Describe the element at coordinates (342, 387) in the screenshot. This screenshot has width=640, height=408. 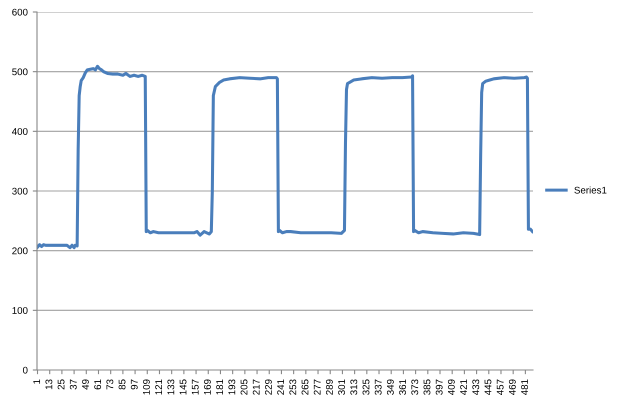
I see `x-tick-label: 301` at that location.